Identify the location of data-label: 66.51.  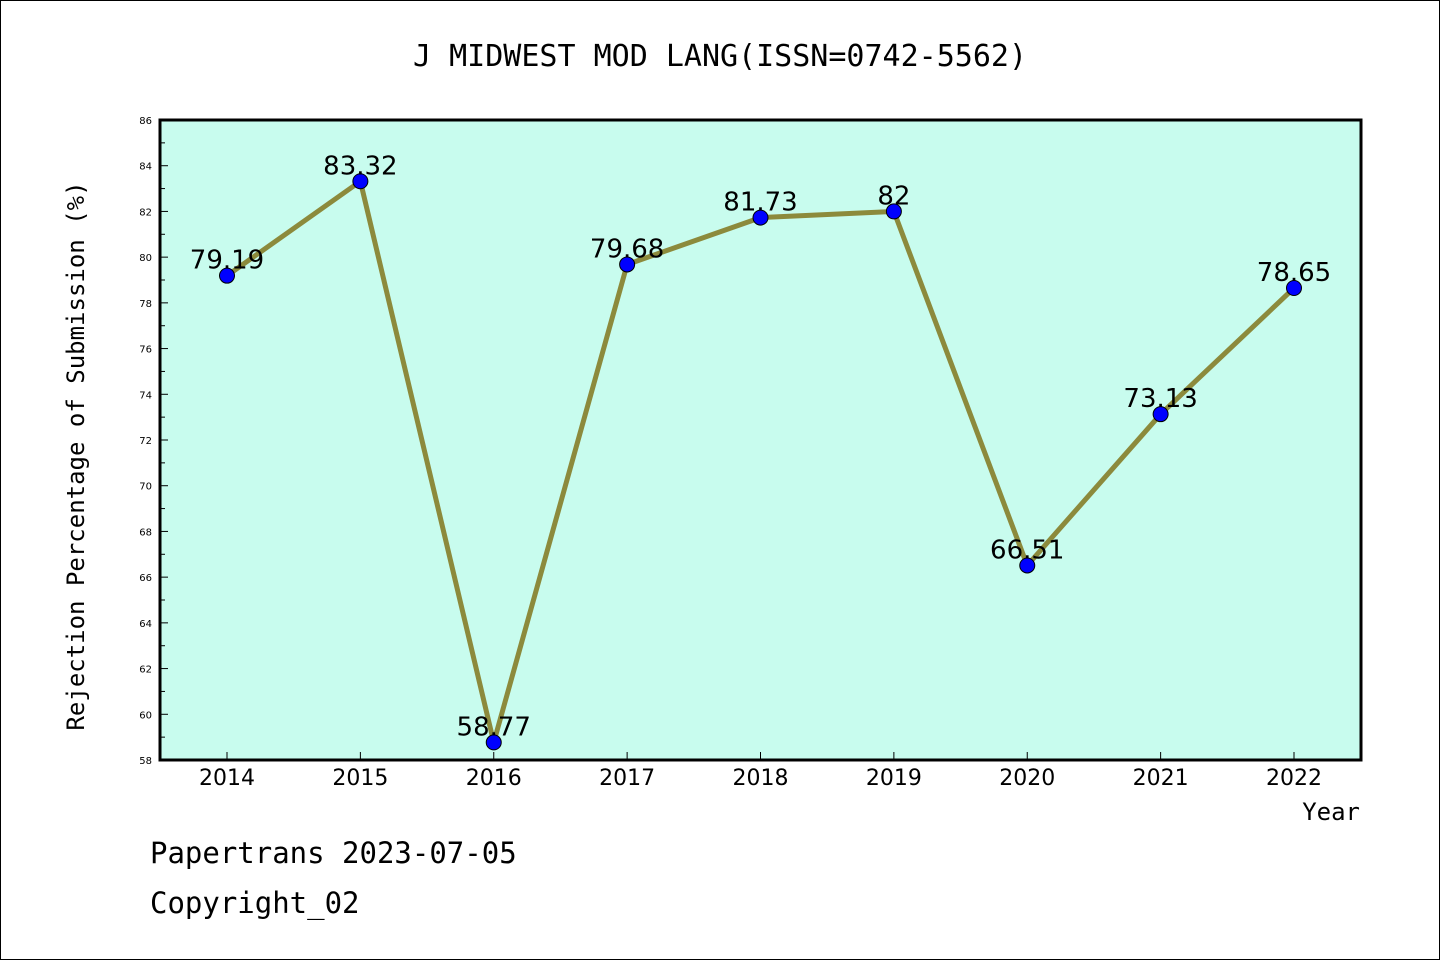
(1027, 550).